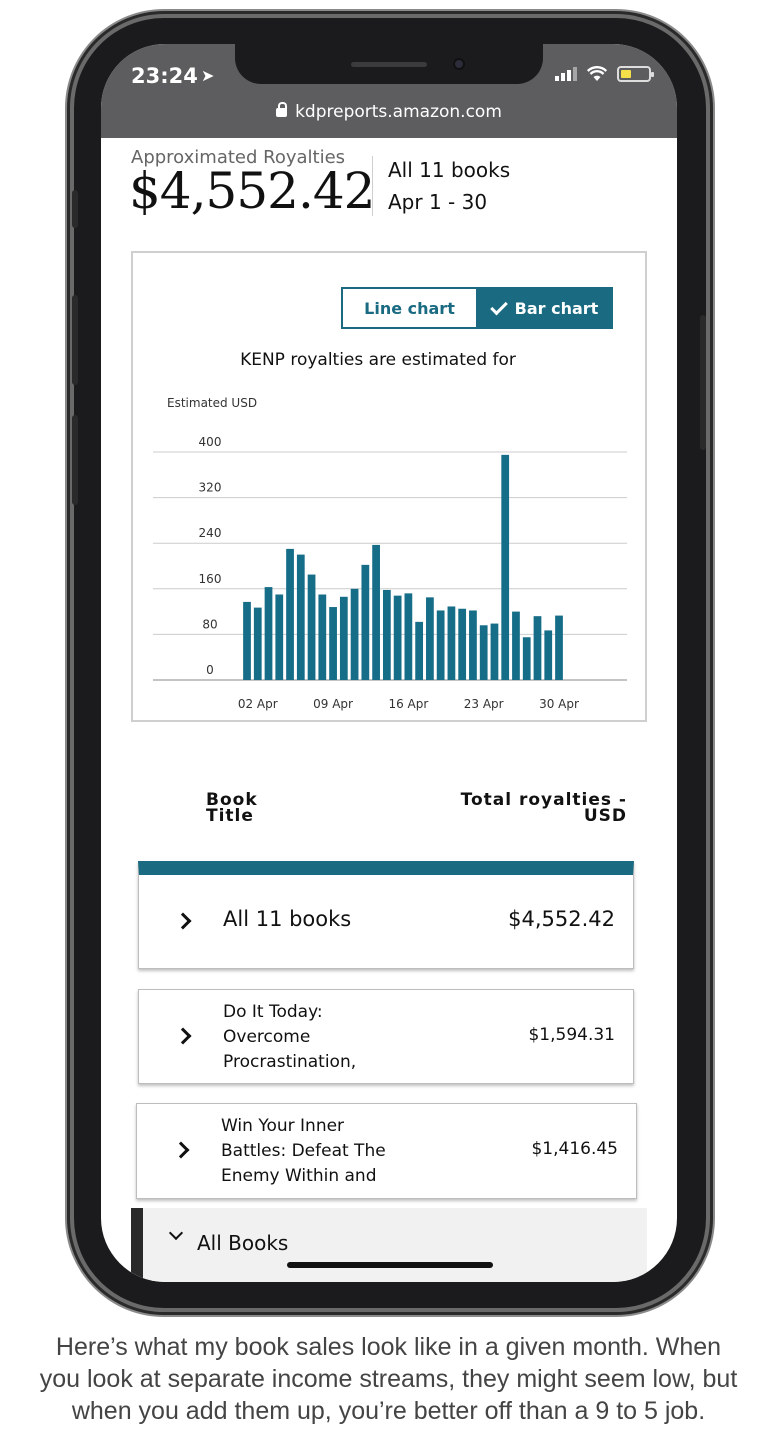 Image resolution: width=777 pixels, height=1440 pixels. Describe the element at coordinates (398, 112) in the screenshot. I see `url-text: kdpreports.amazon.com` at that location.